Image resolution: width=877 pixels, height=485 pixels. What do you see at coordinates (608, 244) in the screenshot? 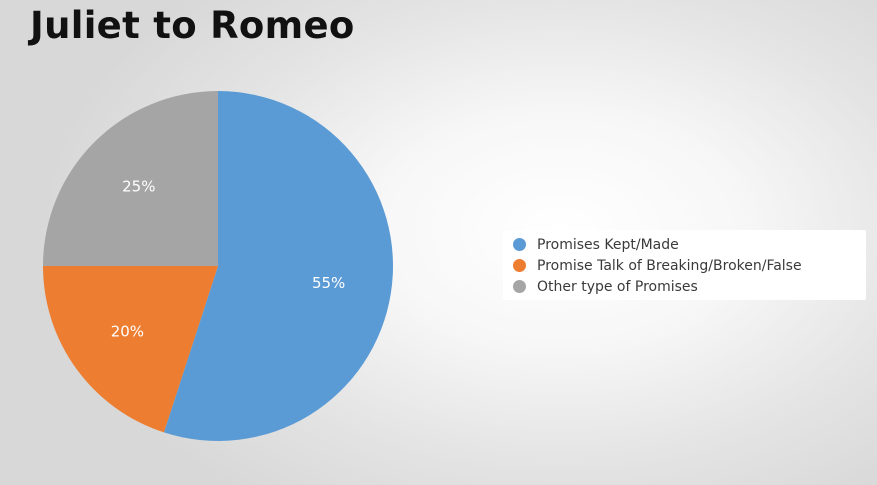
I see `legend-label: Promises Kept/Made` at bounding box center [608, 244].